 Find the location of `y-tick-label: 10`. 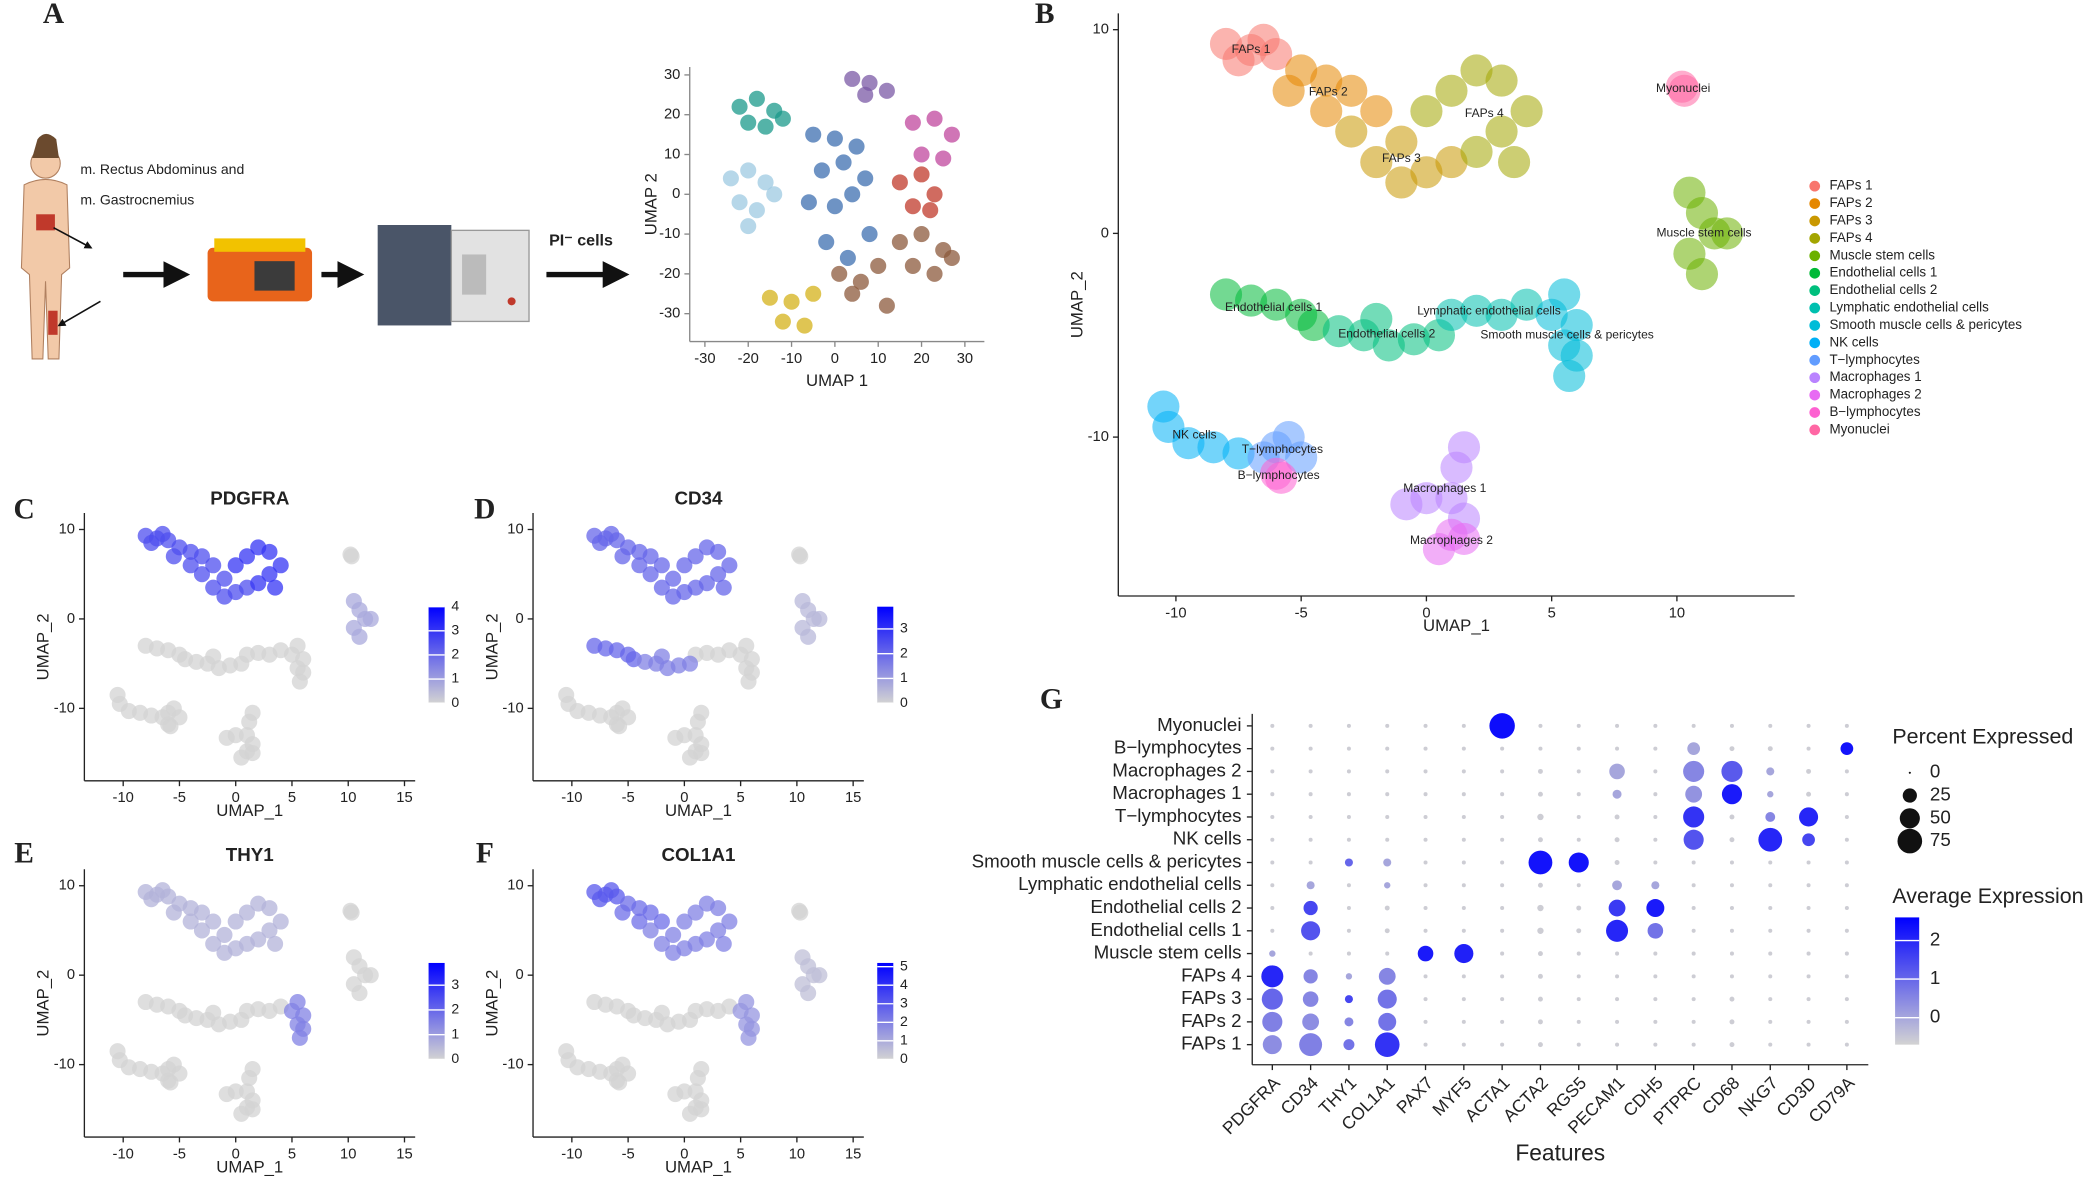

y-tick-label: 10 is located at coordinates (1101, 30).